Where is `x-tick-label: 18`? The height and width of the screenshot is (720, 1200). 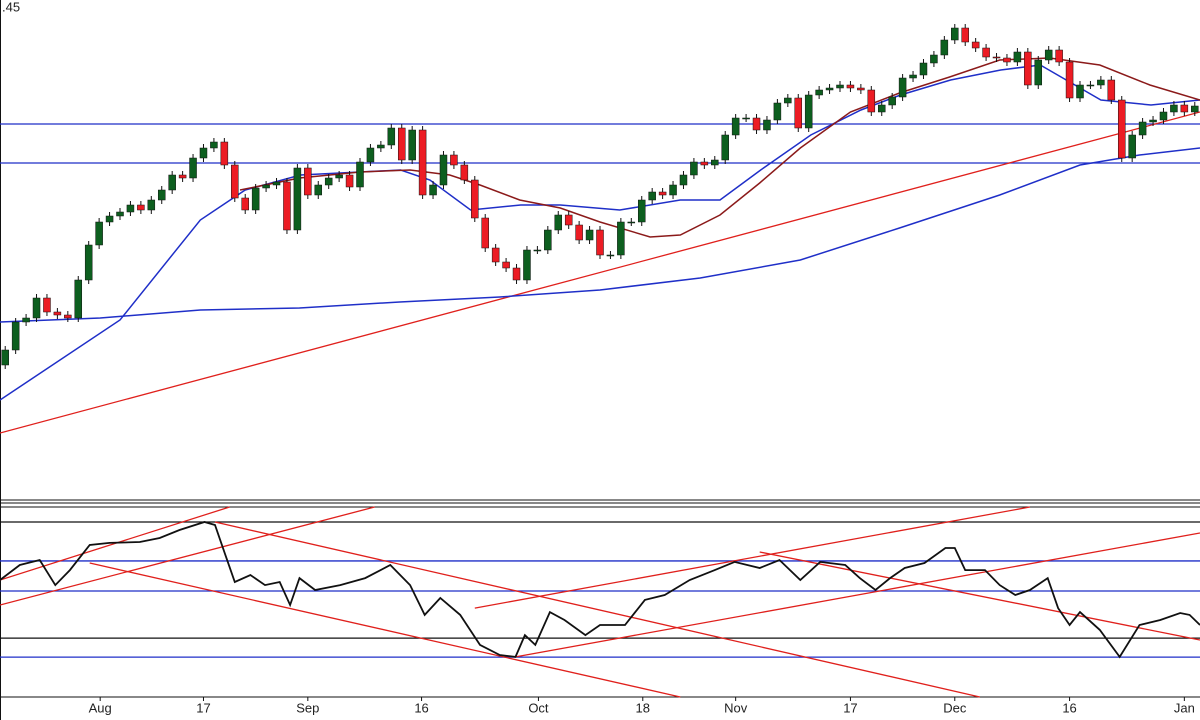 x-tick-label: 18 is located at coordinates (643, 707).